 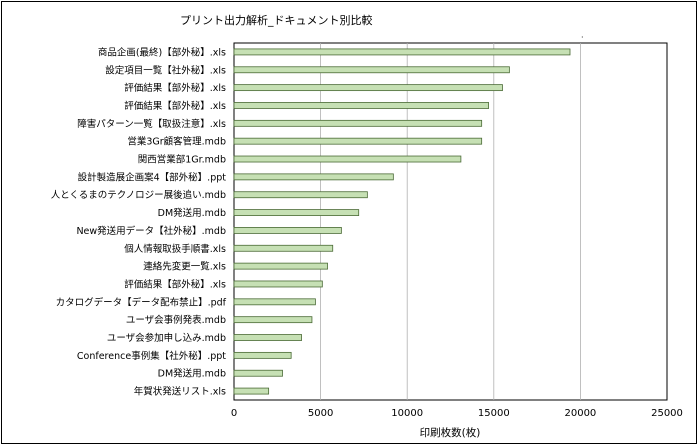 I want to click on category-label: カタログデータ【データ配布禁止】.pdf, so click(x=141, y=302).